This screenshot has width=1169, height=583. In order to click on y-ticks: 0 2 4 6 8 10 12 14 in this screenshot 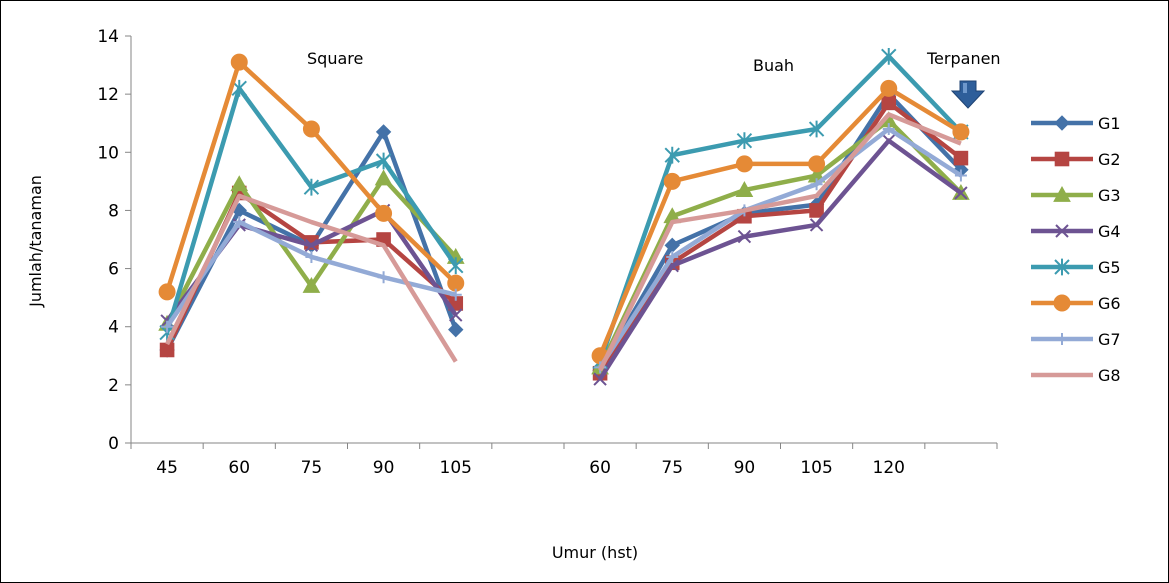, I will do `click(114, 240)`.